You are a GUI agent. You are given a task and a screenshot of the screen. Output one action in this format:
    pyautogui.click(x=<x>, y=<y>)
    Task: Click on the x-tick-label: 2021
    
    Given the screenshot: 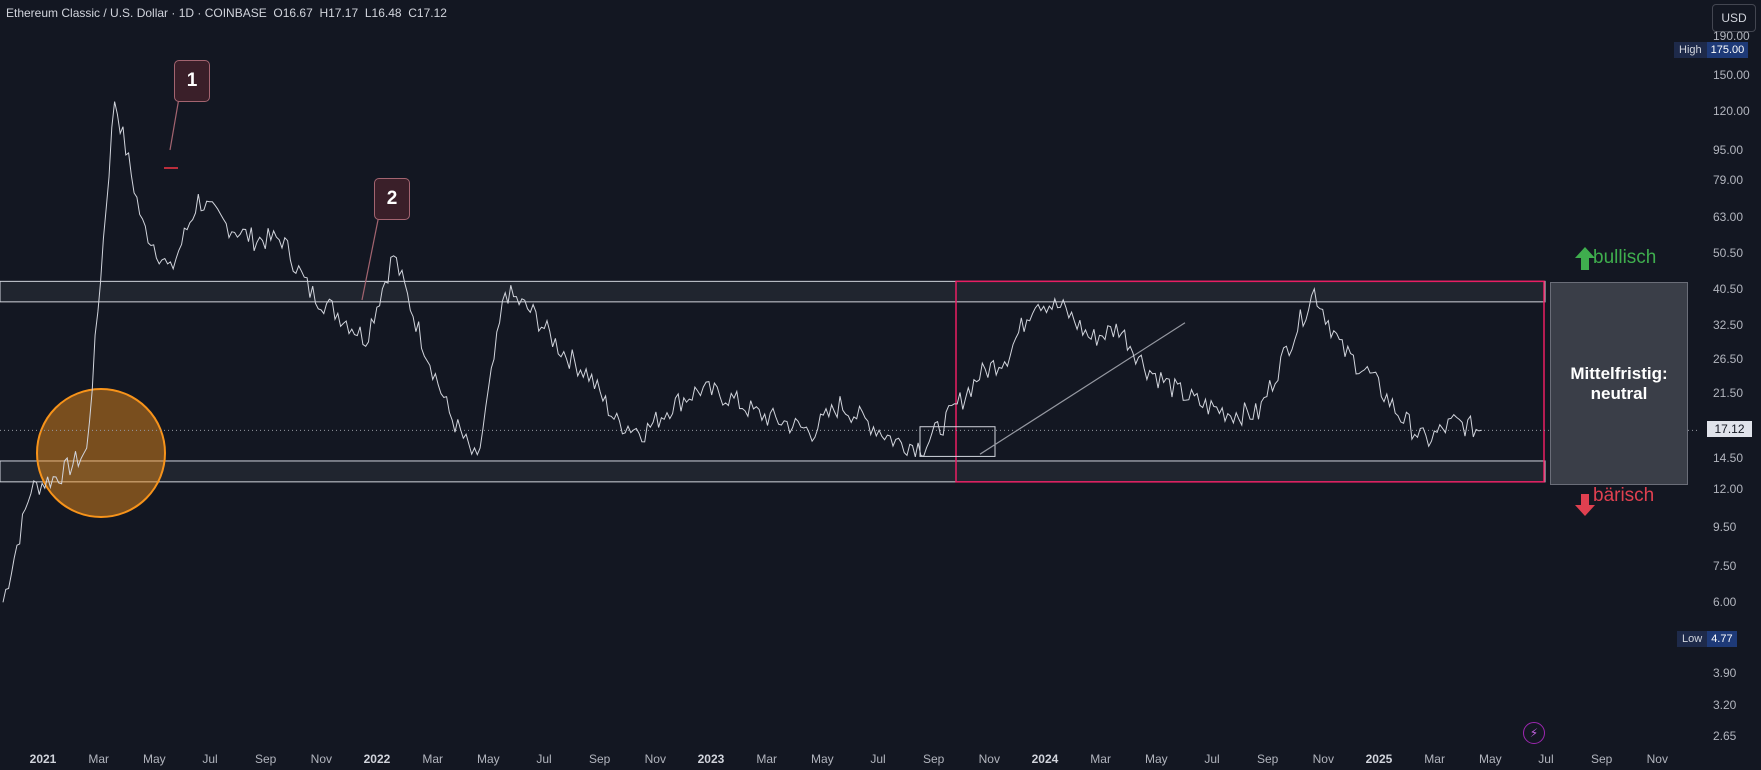 What is the action you would take?
    pyautogui.click(x=43, y=759)
    